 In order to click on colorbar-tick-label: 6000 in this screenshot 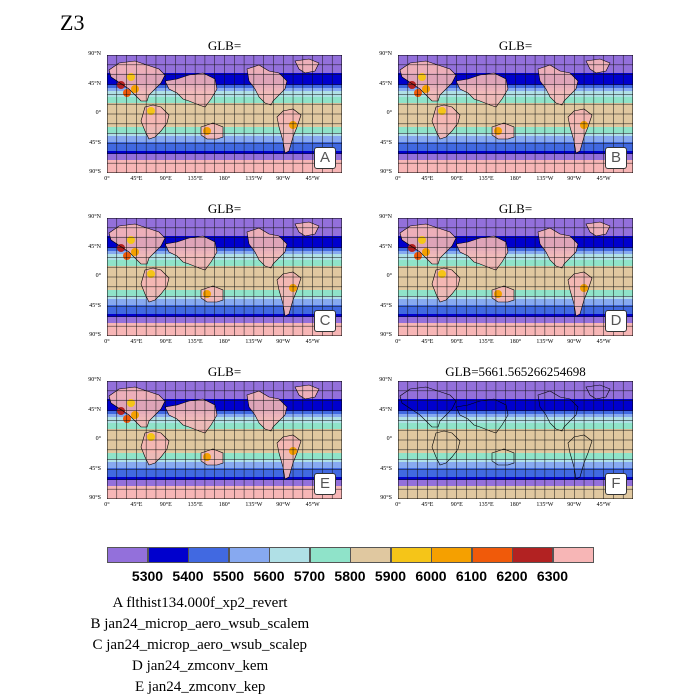, I will do `click(431, 576)`.